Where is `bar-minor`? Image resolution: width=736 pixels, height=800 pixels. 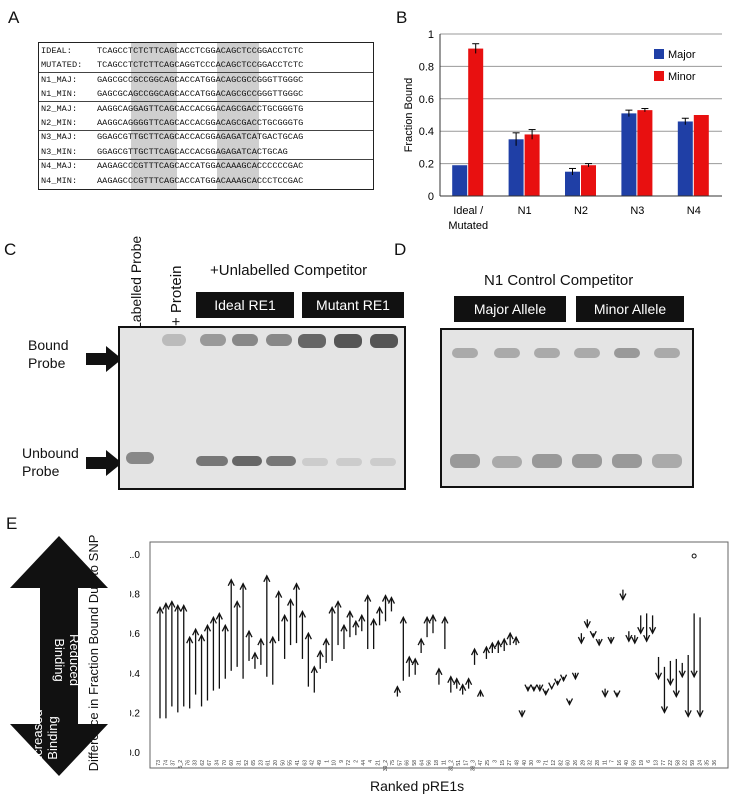
bar-minor is located at coordinates (476, 122).